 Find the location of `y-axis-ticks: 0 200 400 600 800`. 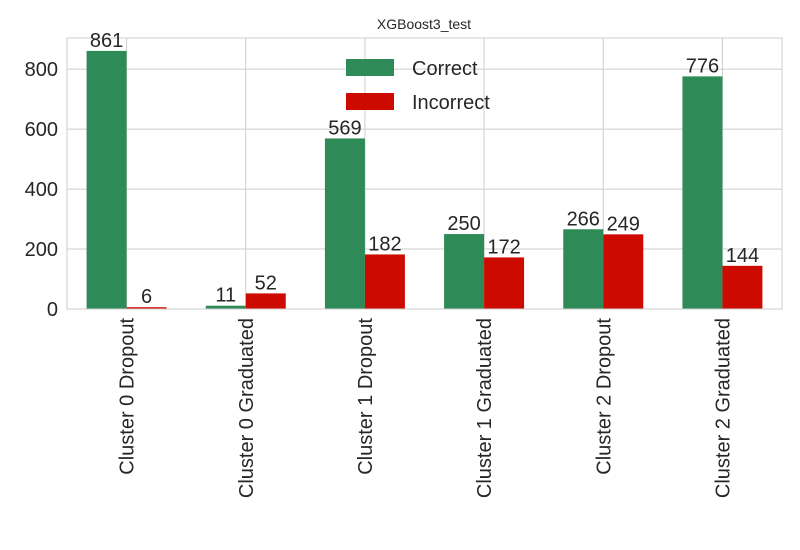

y-axis-ticks: 0 200 400 600 800 is located at coordinates (41, 190).